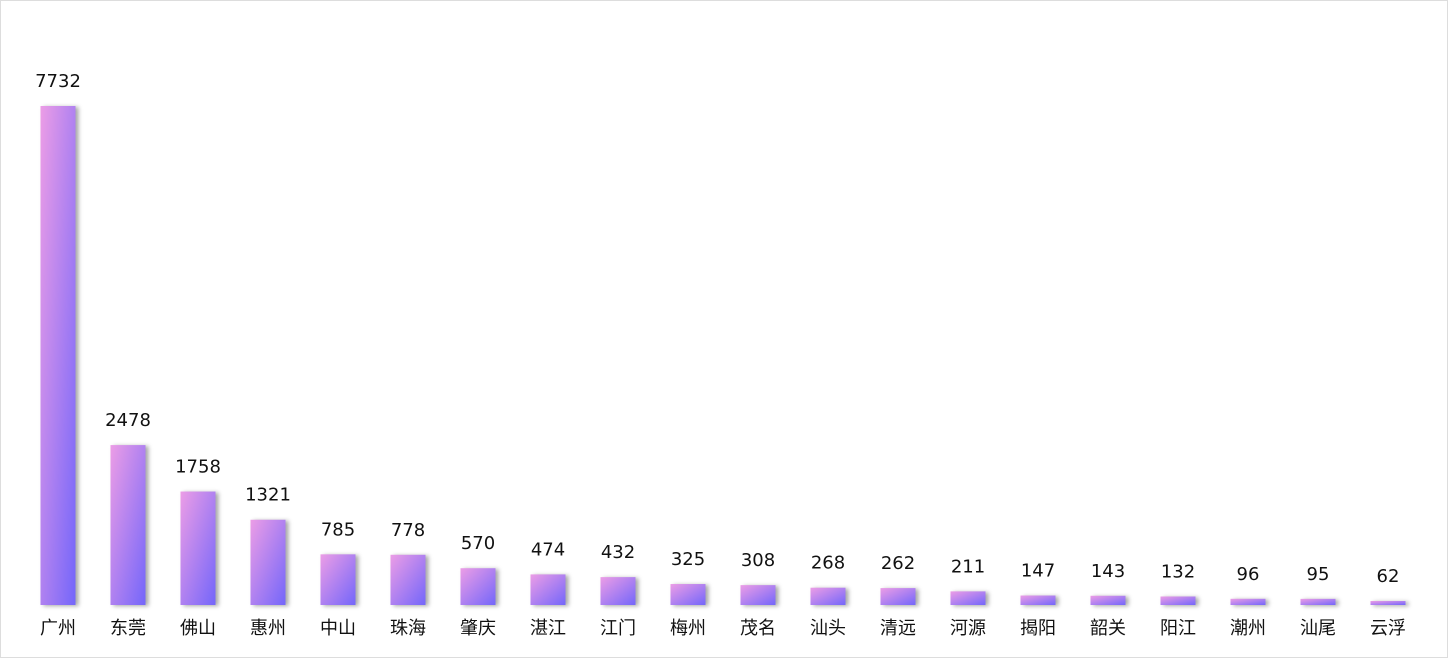 This screenshot has height=658, width=1448. I want to click on value-label: 147, so click(1038, 571).